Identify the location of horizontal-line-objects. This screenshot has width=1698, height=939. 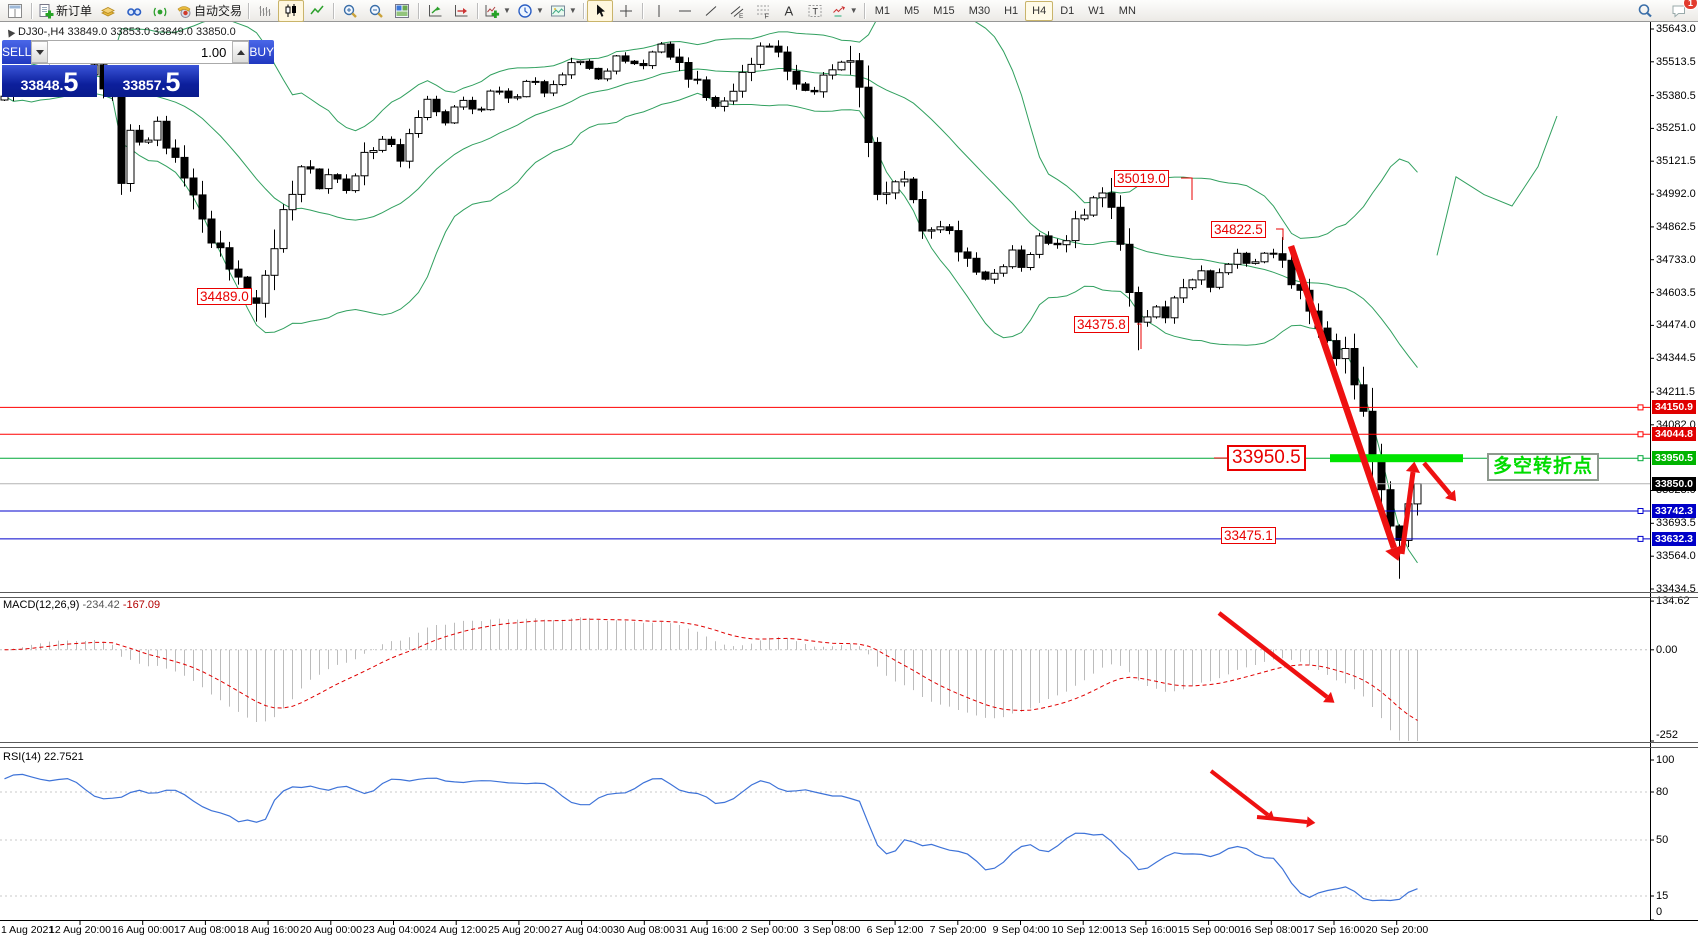
(825, 473).